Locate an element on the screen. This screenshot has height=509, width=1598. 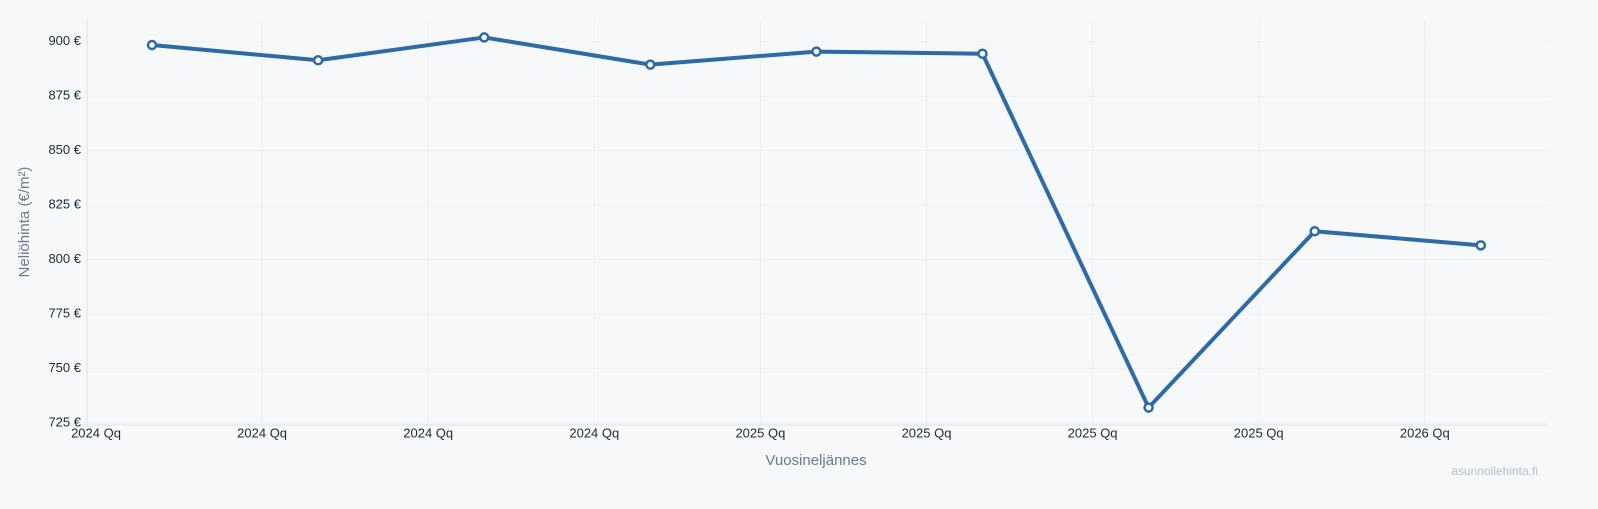
y-tick-label: 750 € is located at coordinates (64, 367).